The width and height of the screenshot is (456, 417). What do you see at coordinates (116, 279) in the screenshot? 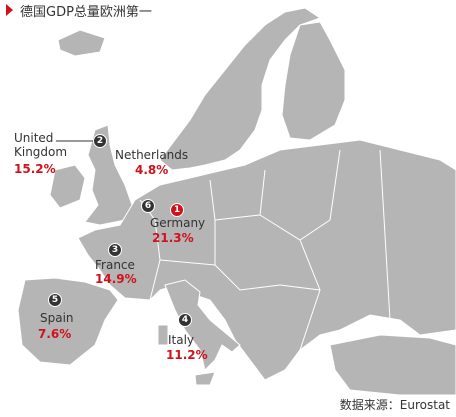
I see `gdp-share: 14.9%` at bounding box center [116, 279].